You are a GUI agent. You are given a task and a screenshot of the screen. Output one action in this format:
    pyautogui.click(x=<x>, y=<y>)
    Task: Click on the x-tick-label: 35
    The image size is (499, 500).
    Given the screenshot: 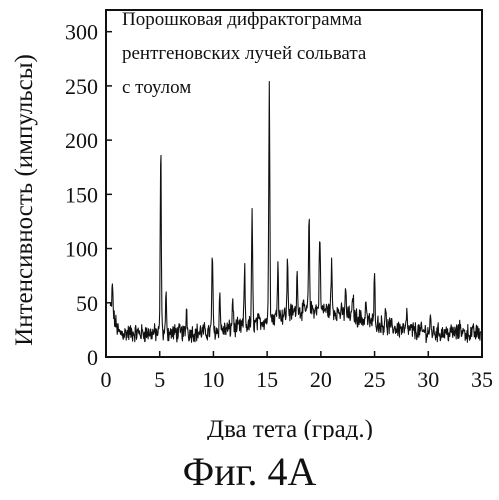 What is the action you would take?
    pyautogui.click(x=482, y=379)
    